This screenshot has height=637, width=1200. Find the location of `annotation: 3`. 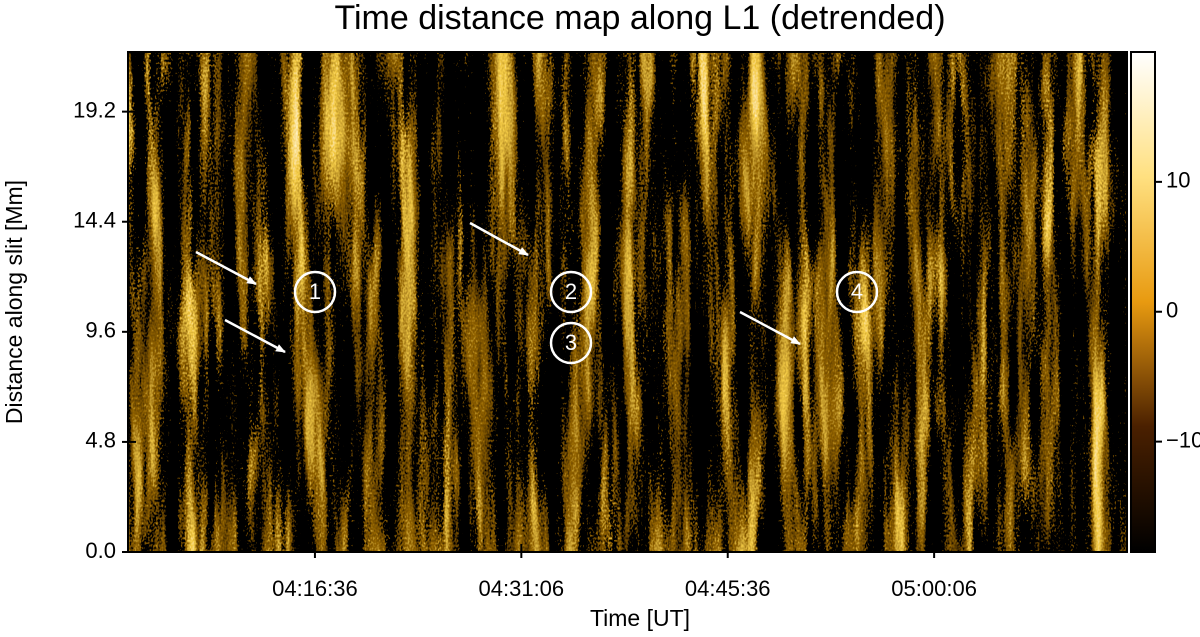

annotation: 3 is located at coordinates (571, 342).